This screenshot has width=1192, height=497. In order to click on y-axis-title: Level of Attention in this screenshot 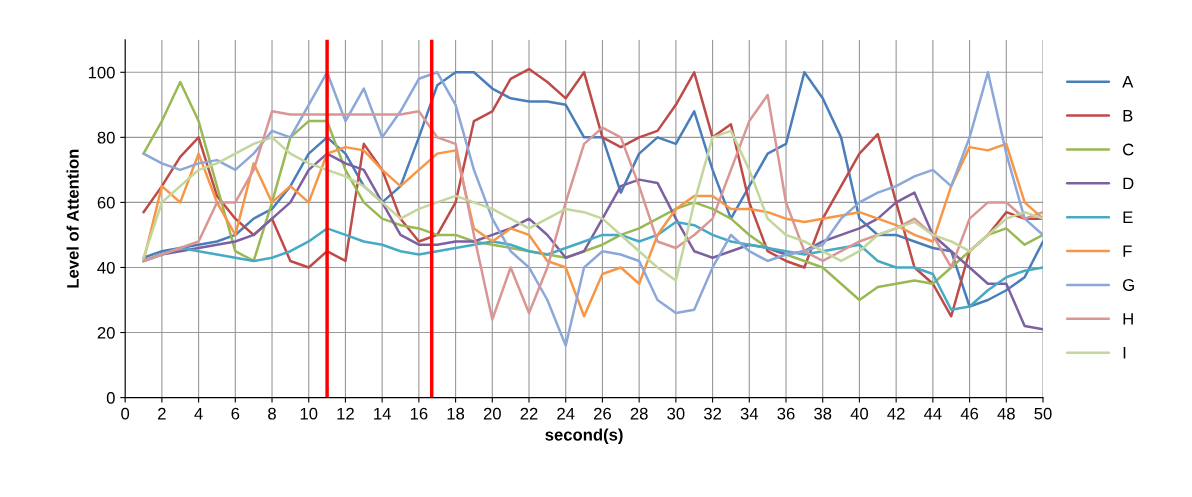, I will do `click(72, 218)`.